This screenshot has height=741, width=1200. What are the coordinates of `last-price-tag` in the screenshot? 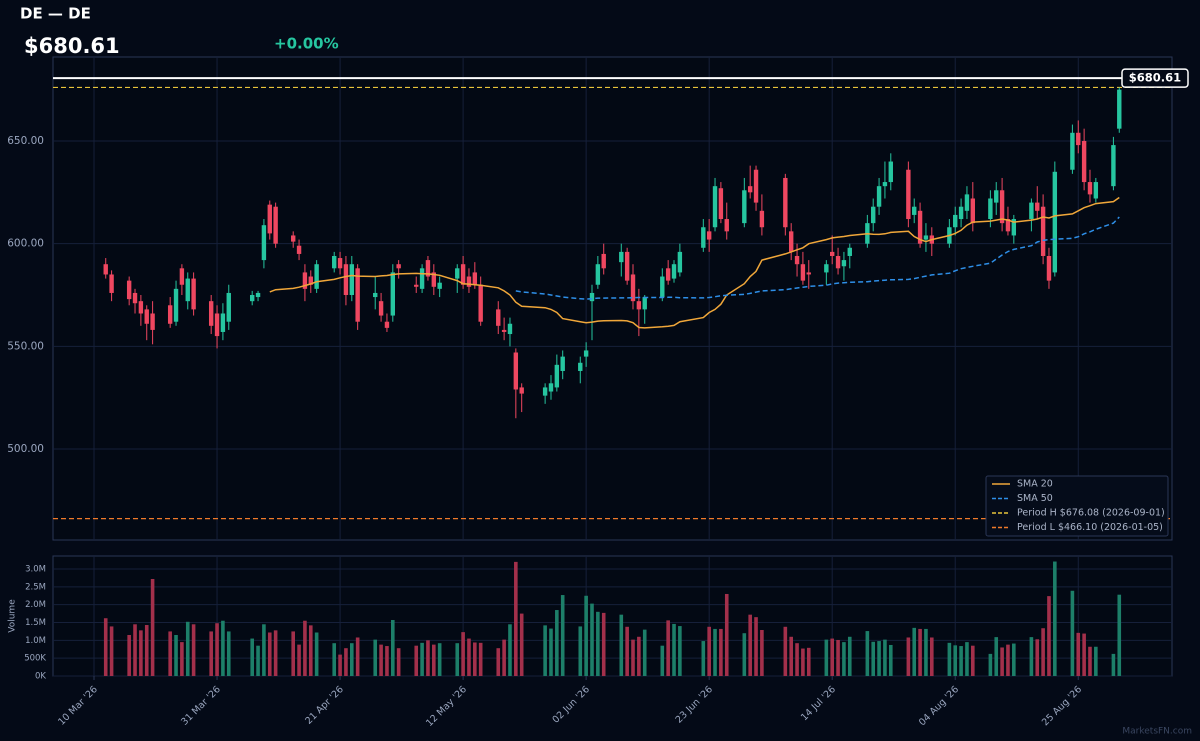 It's located at (1155, 78).